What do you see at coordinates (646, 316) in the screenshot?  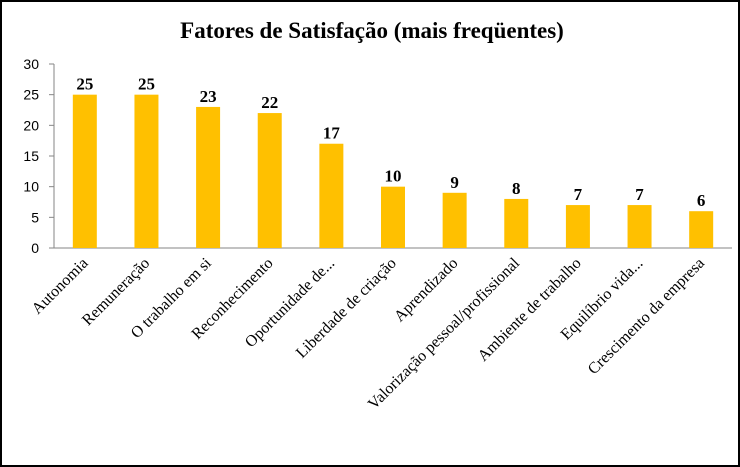 I see `category-label: Crescimento da empresa` at bounding box center [646, 316].